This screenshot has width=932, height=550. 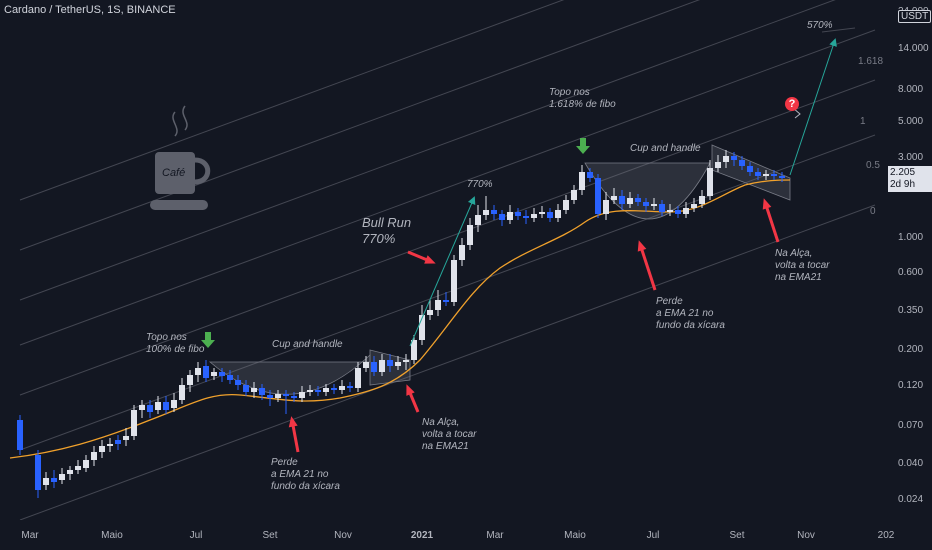 What do you see at coordinates (180, 121) in the screenshot?
I see `steam-icon` at bounding box center [180, 121].